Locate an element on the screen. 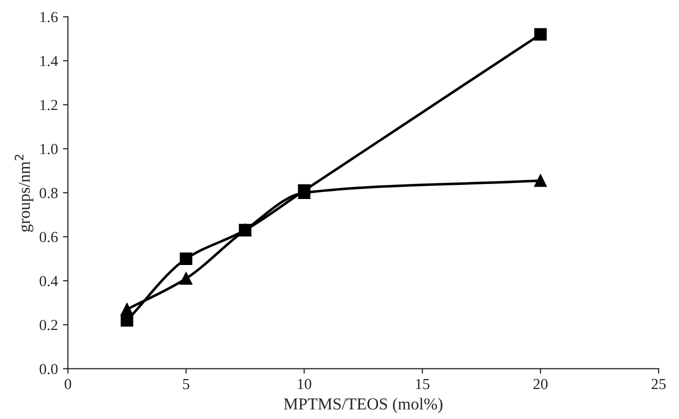 Image resolution: width=679 pixels, height=419 pixels. y-tick-label: 0.8 is located at coordinates (49, 193).